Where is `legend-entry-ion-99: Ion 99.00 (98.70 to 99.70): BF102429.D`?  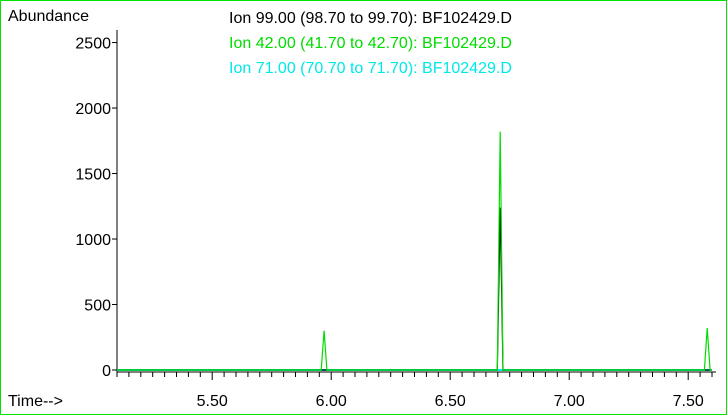
legend-entry-ion-99: Ion 99.00 (98.70 to 99.70): BF102429.D is located at coordinates (370, 18).